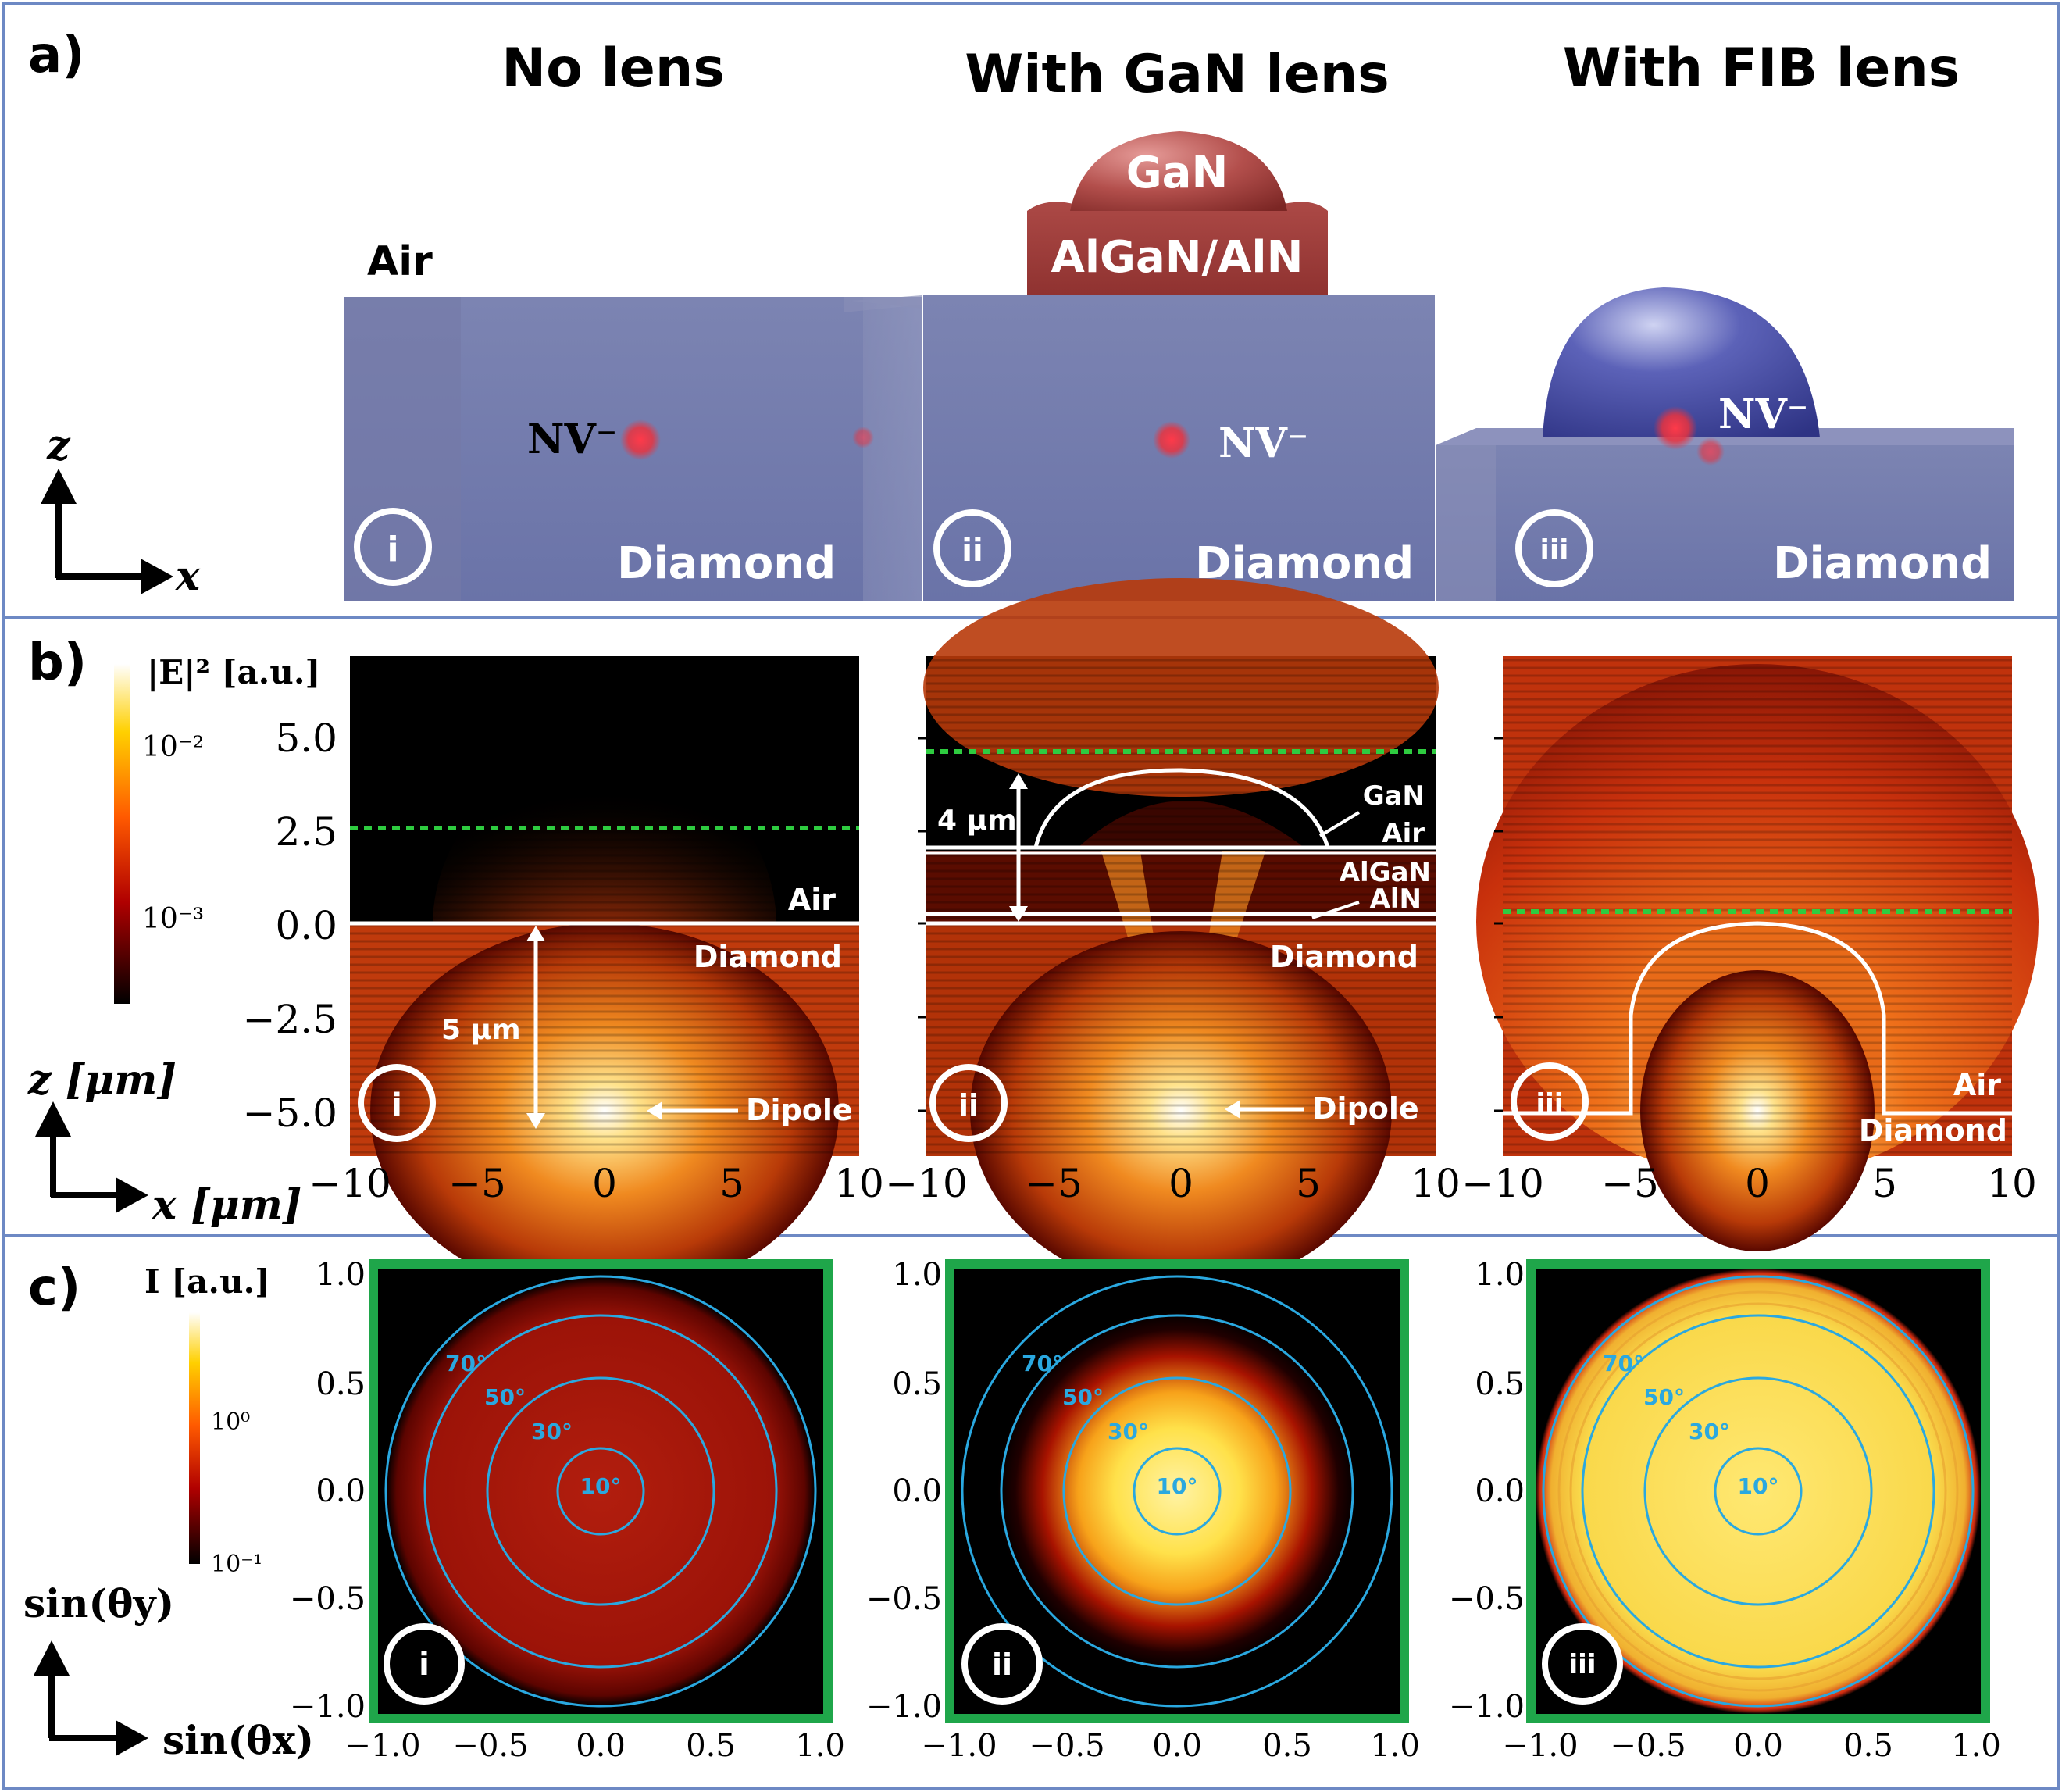  Describe the element at coordinates (1681, 362) in the screenshot. I see `fib-dome` at that location.